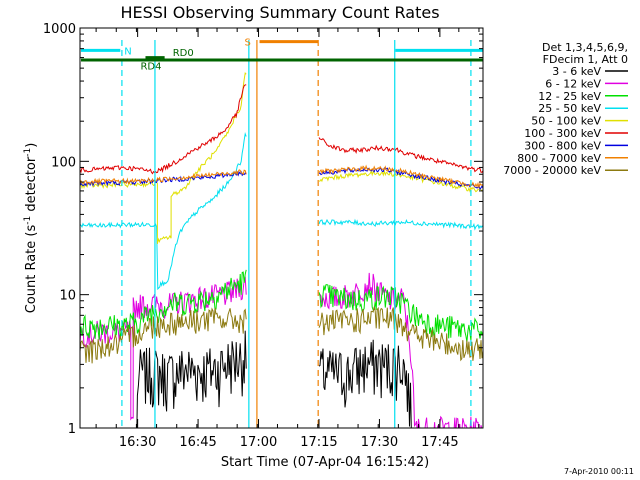  I want to click on x-axis-label: Start Time (07-Apr-04 16:15:42), so click(325, 462).